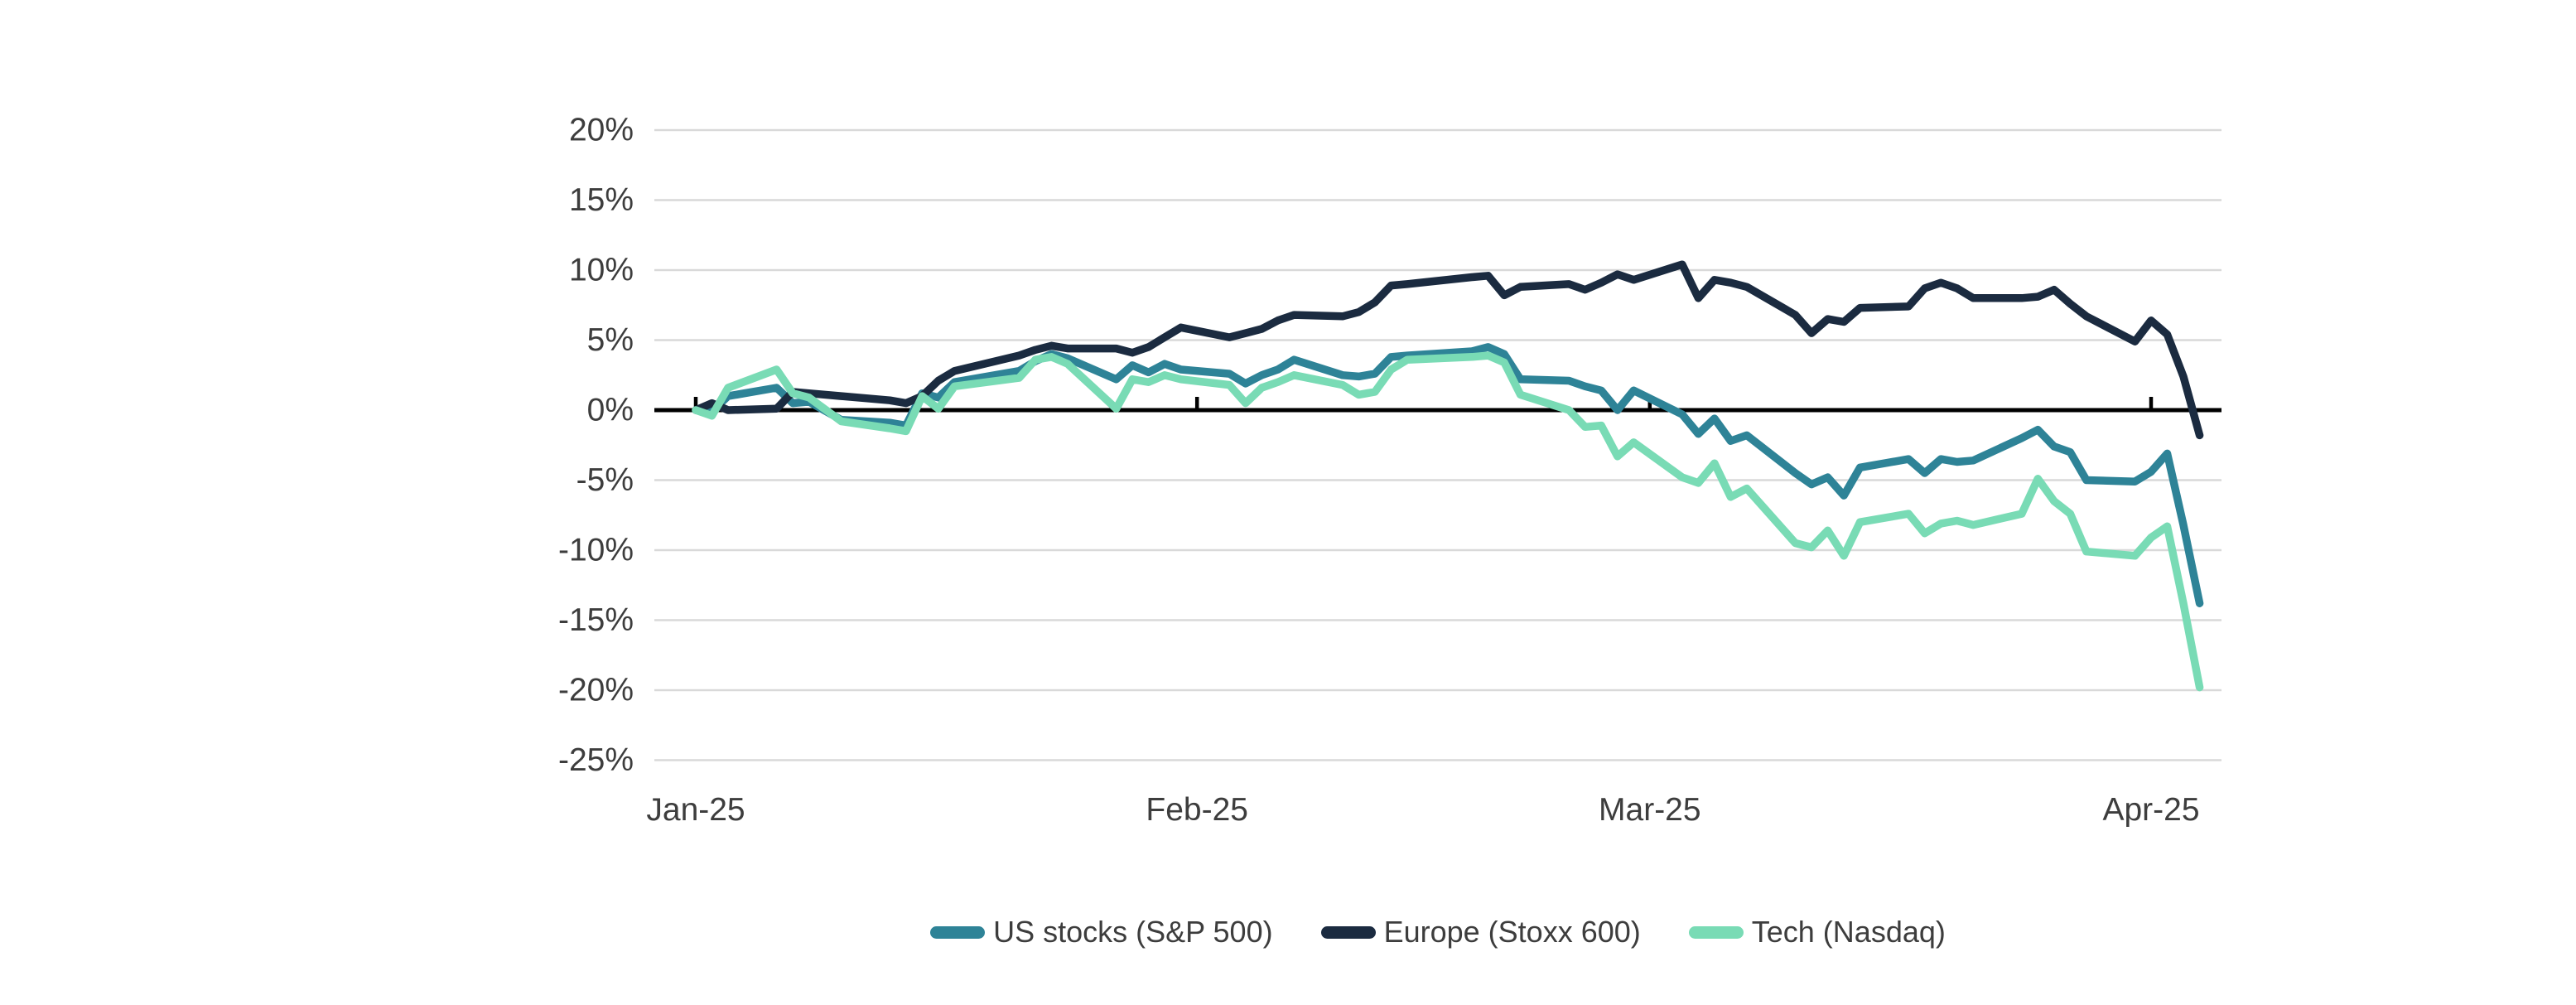 This screenshot has height=1005, width=2576. I want to click on y-axis-label-20%: 20%, so click(601, 130).